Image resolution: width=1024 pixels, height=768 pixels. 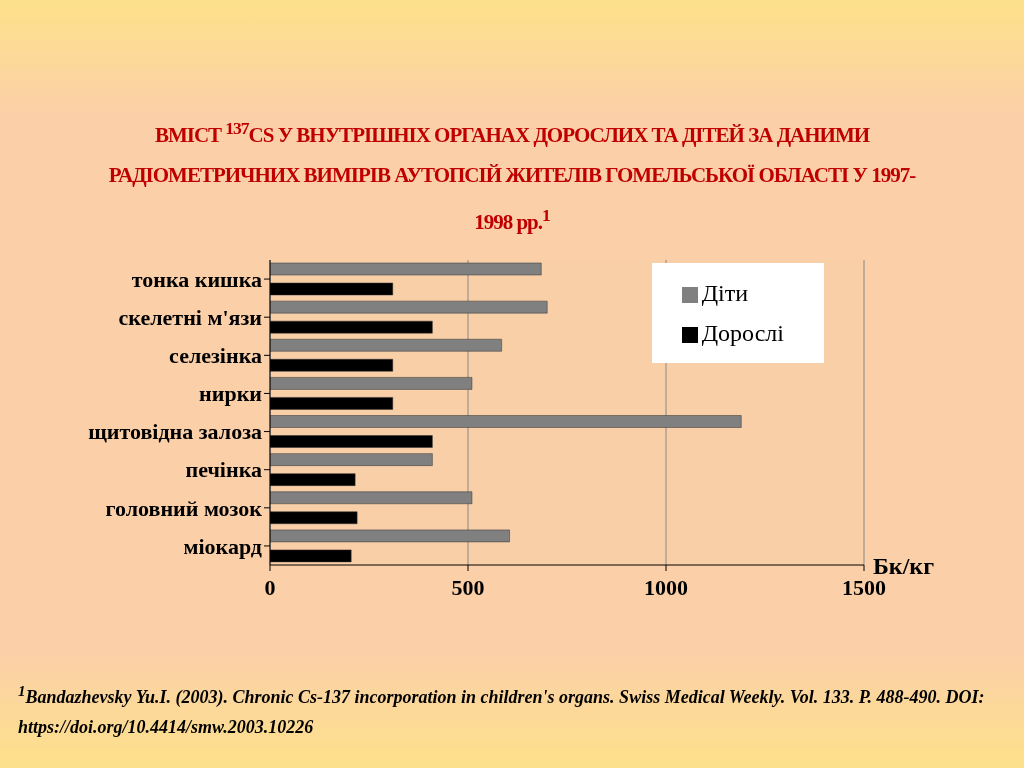 What do you see at coordinates (223, 470) in the screenshot?
I see `y-tick-label: печінка` at bounding box center [223, 470].